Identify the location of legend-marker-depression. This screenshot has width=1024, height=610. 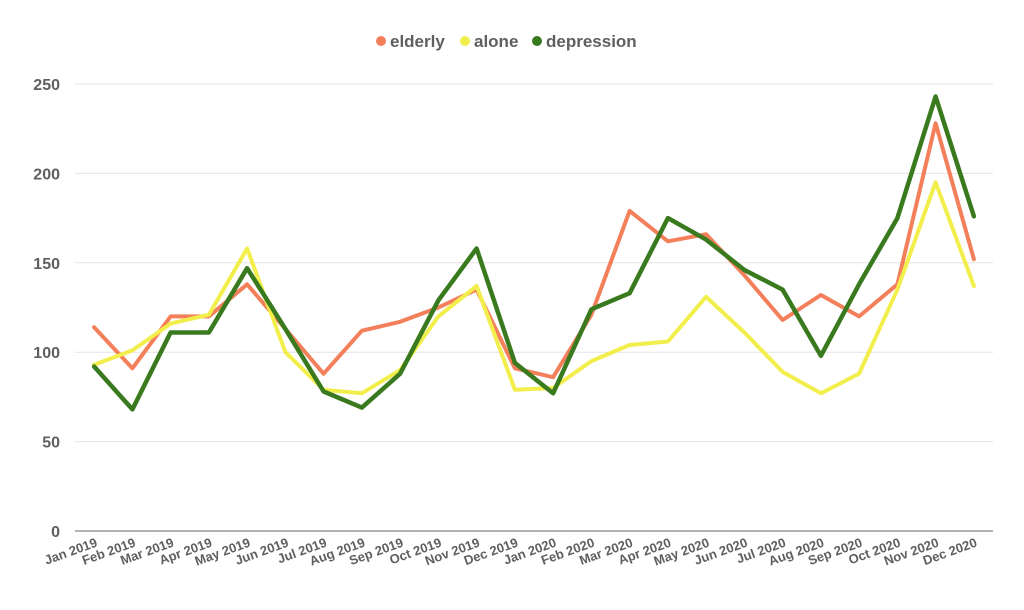
(537, 41).